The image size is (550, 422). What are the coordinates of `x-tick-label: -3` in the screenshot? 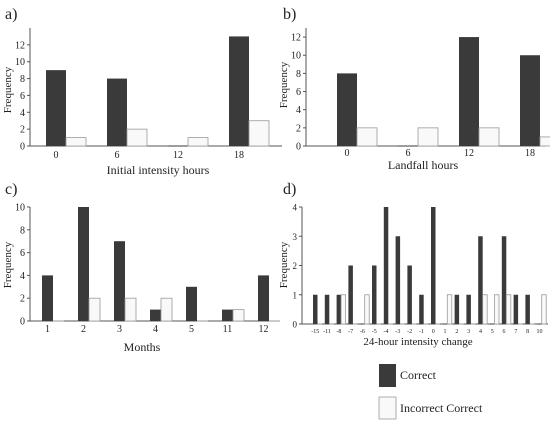 It's located at (397, 332).